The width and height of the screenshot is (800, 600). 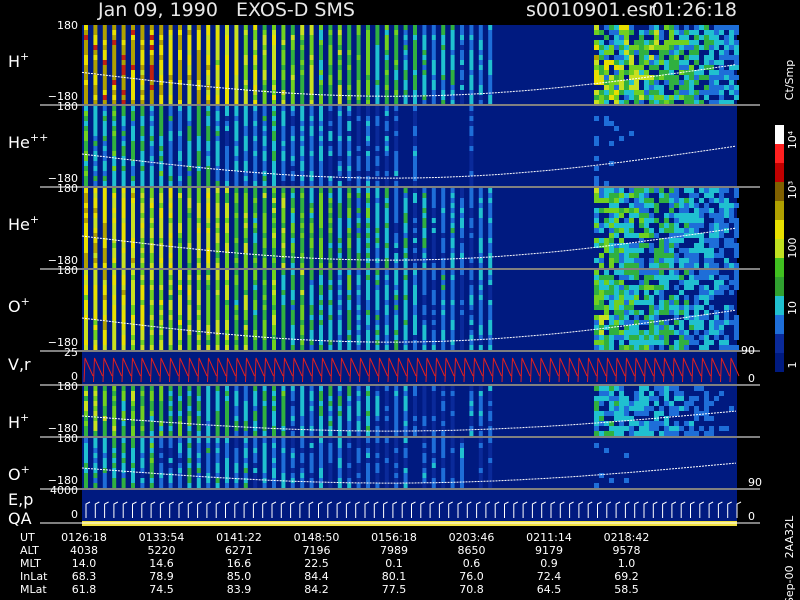 What do you see at coordinates (394, 563) in the screenshot?
I see `footer-value: 0.1` at bounding box center [394, 563].